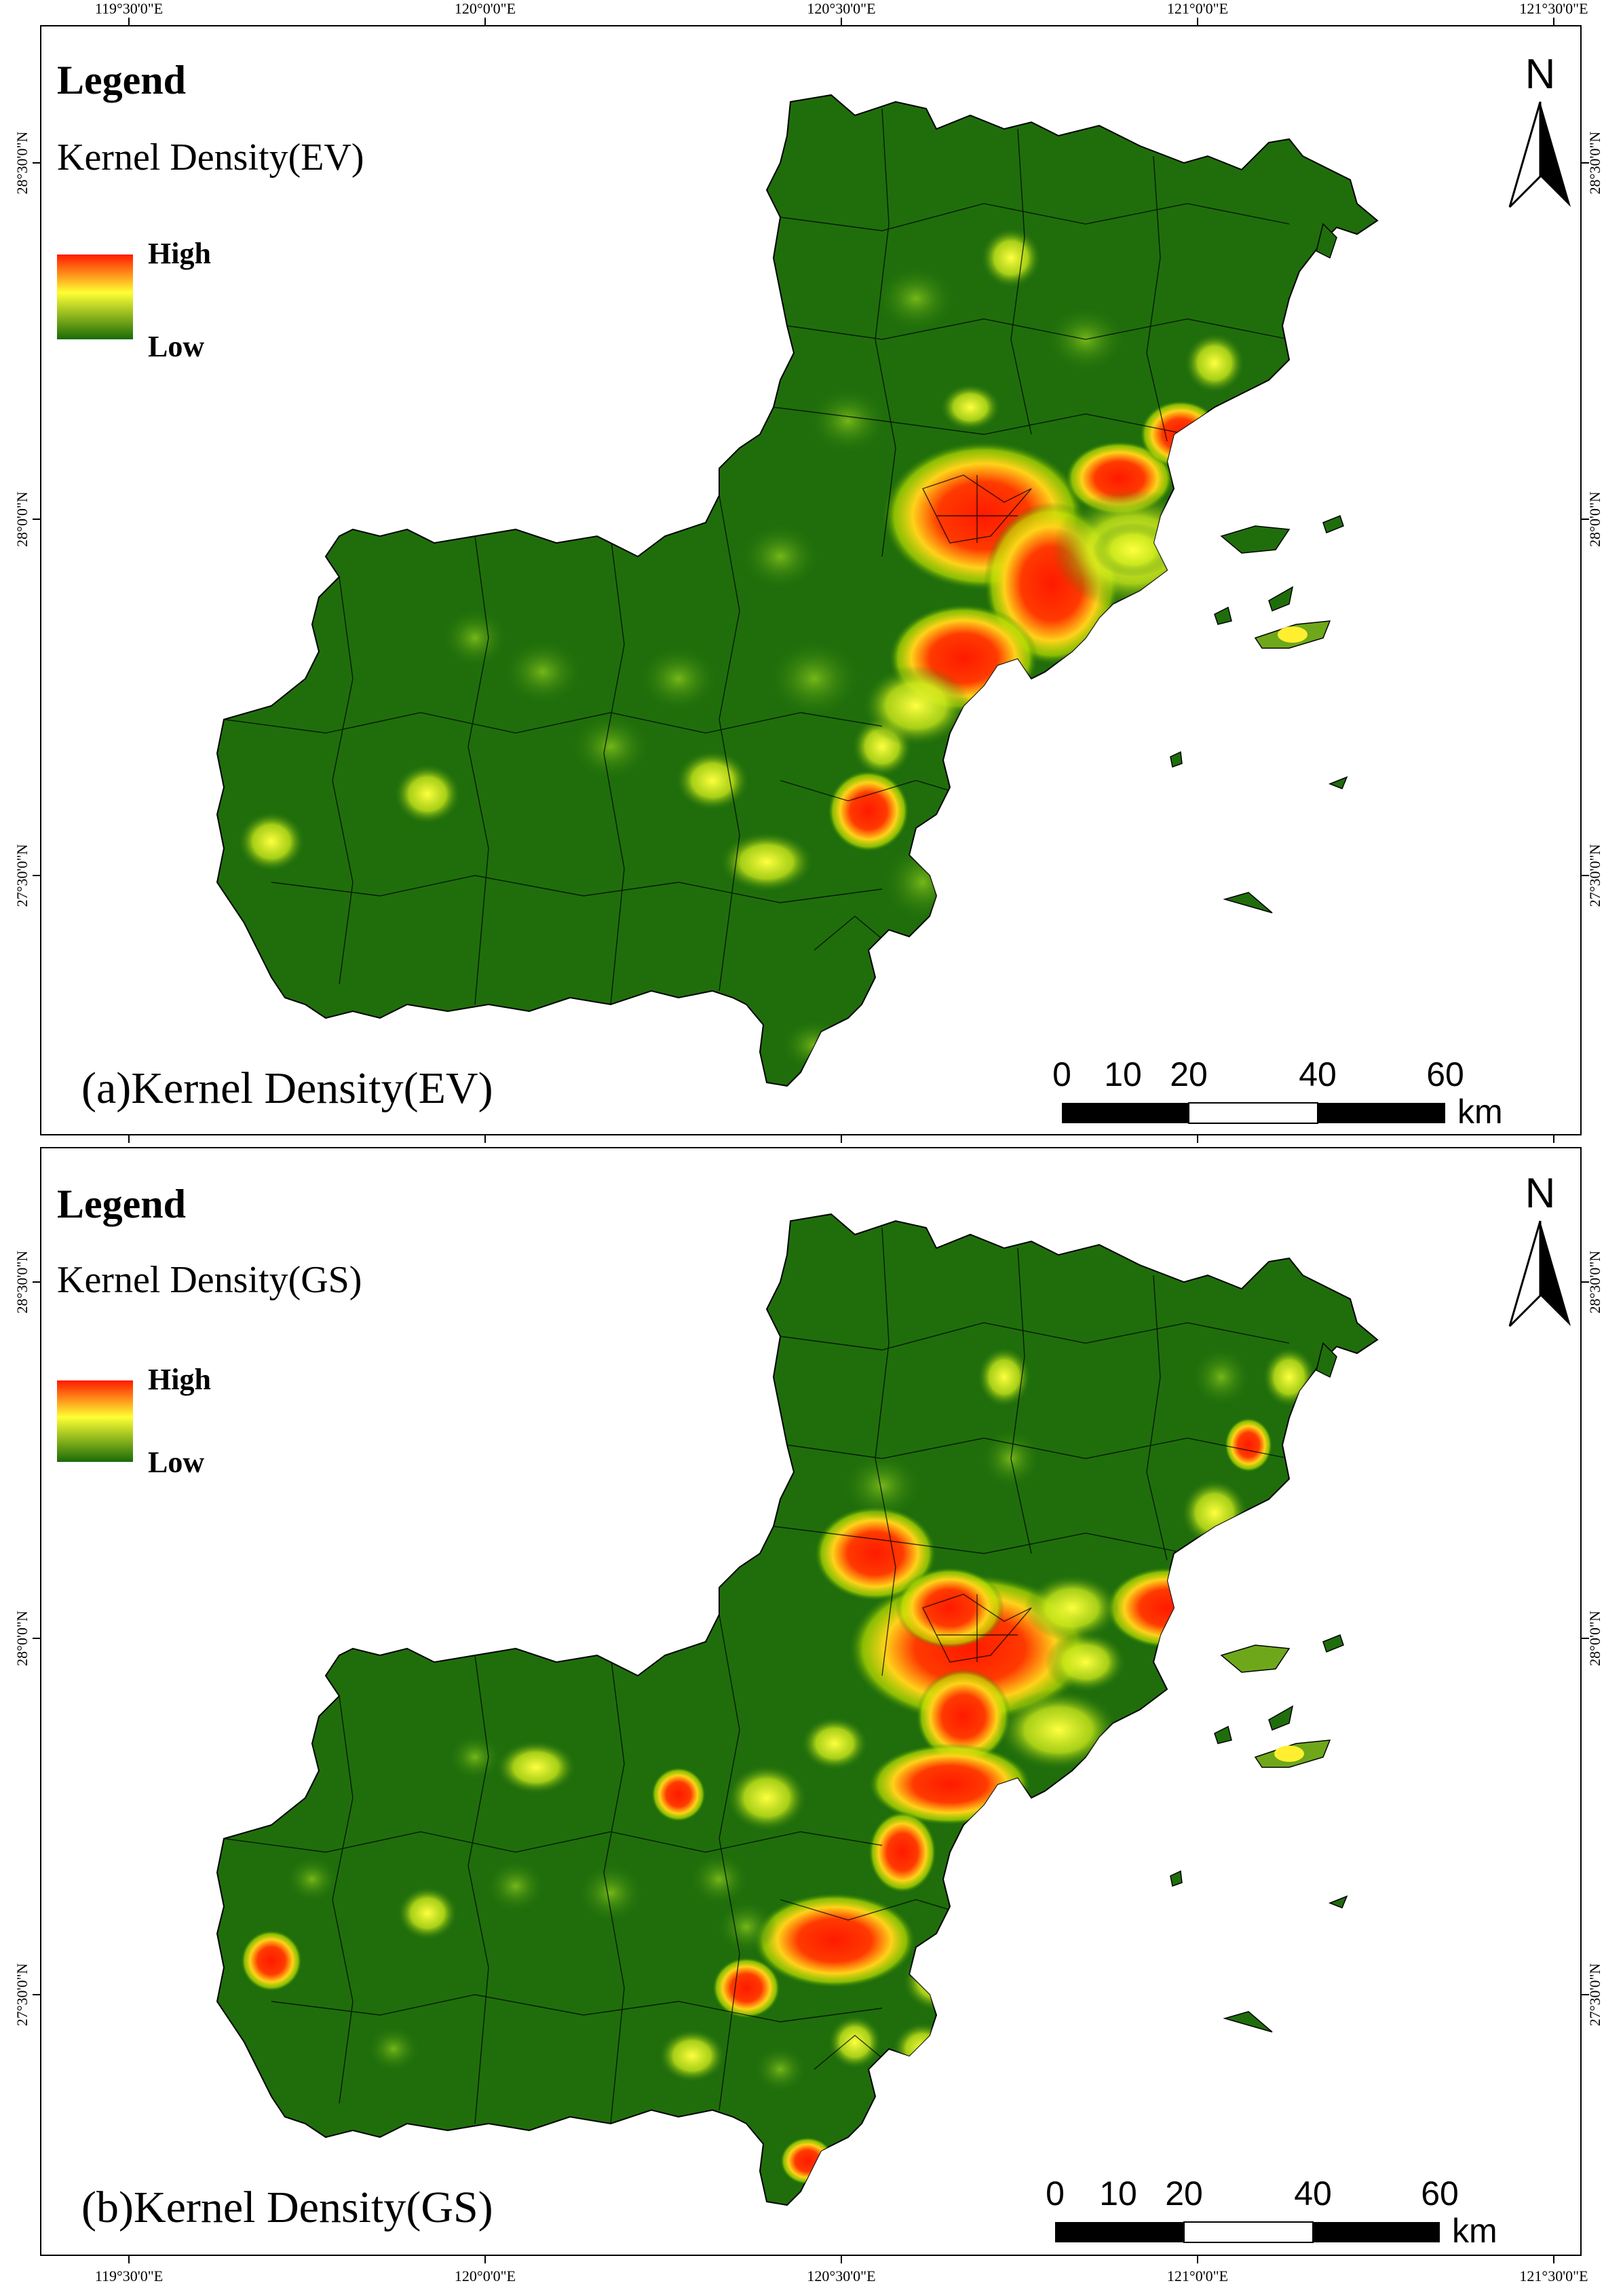 The image size is (1623, 2296). What do you see at coordinates (485, 8) in the screenshot?
I see `top-label-2: 120°0'0"E` at bounding box center [485, 8].